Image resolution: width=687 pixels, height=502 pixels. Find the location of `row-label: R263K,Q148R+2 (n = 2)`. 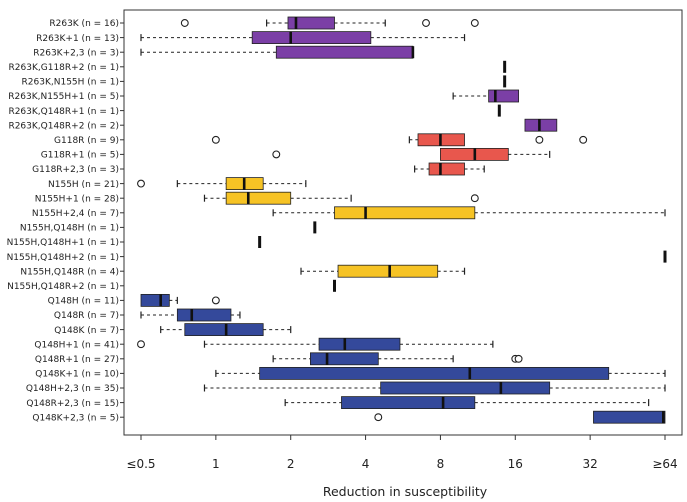

row-label: R263K,Q148R+2 (n = 2) is located at coordinates (63, 126).